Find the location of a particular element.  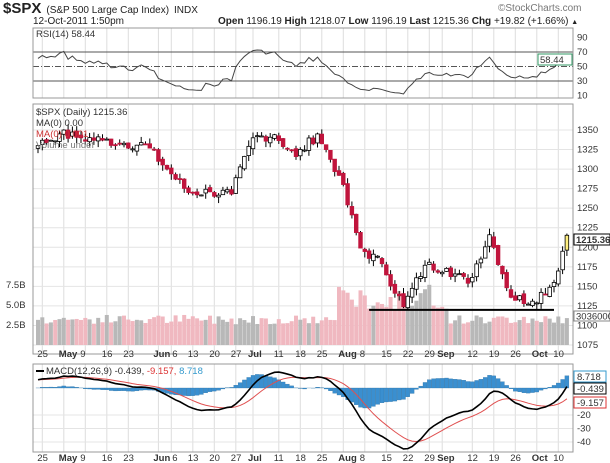

high-value: 1218.07 is located at coordinates (327, 21).